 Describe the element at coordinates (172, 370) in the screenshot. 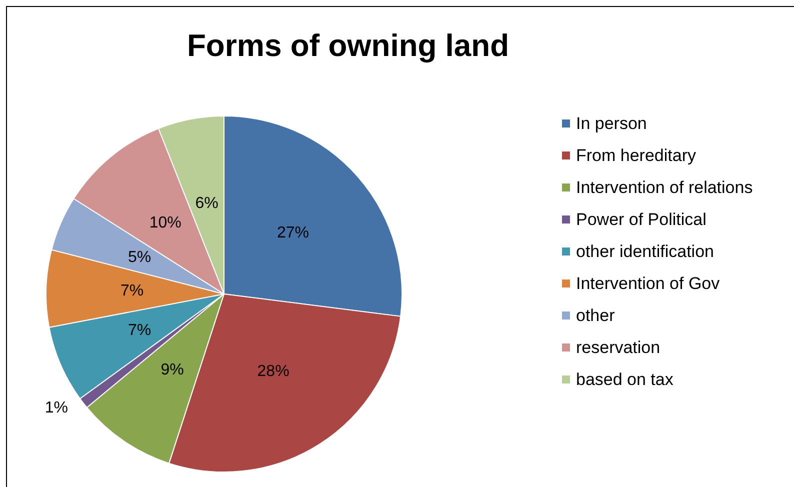

I see `data-label: 9%` at that location.